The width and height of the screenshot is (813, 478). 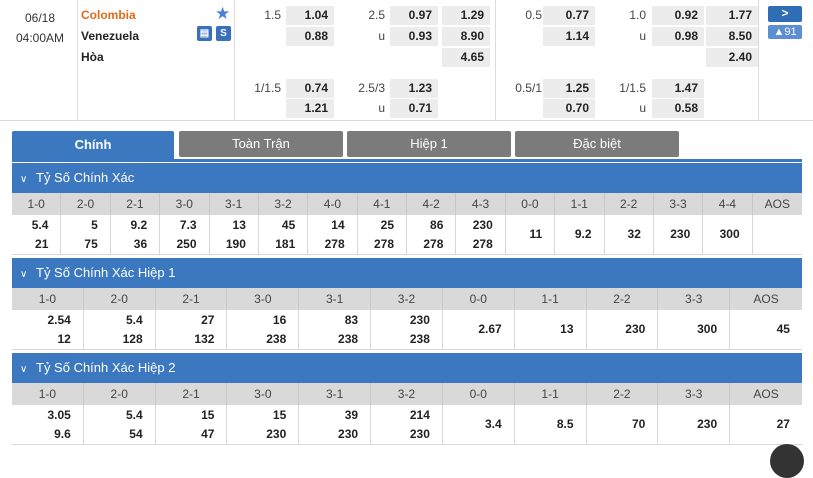 What do you see at coordinates (263, 424) in the screenshot?
I see `score-odds-cell: 15 230` at bounding box center [263, 424].